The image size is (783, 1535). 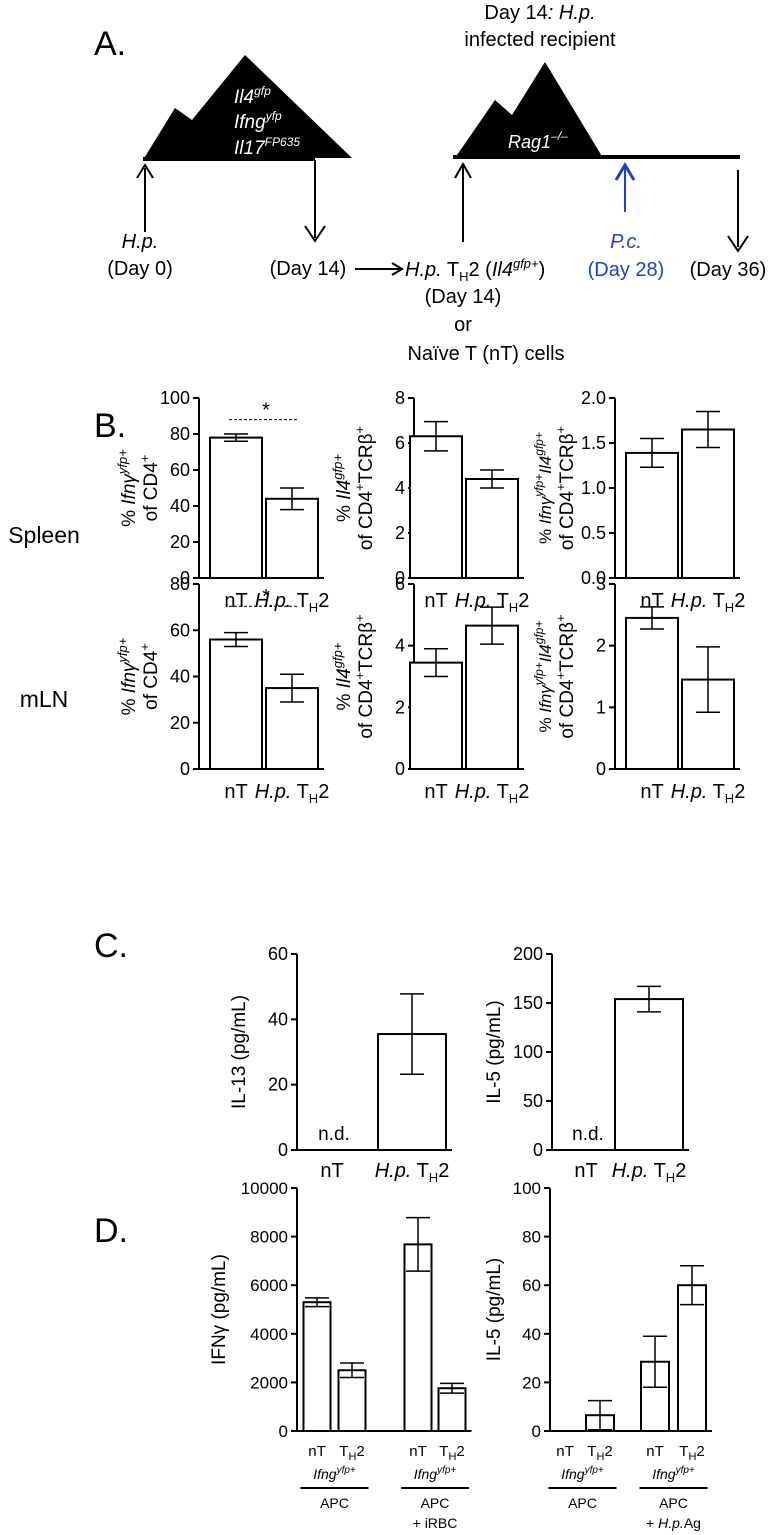 What do you see at coordinates (111, 946) in the screenshot?
I see `panel-label-c: C.` at bounding box center [111, 946].